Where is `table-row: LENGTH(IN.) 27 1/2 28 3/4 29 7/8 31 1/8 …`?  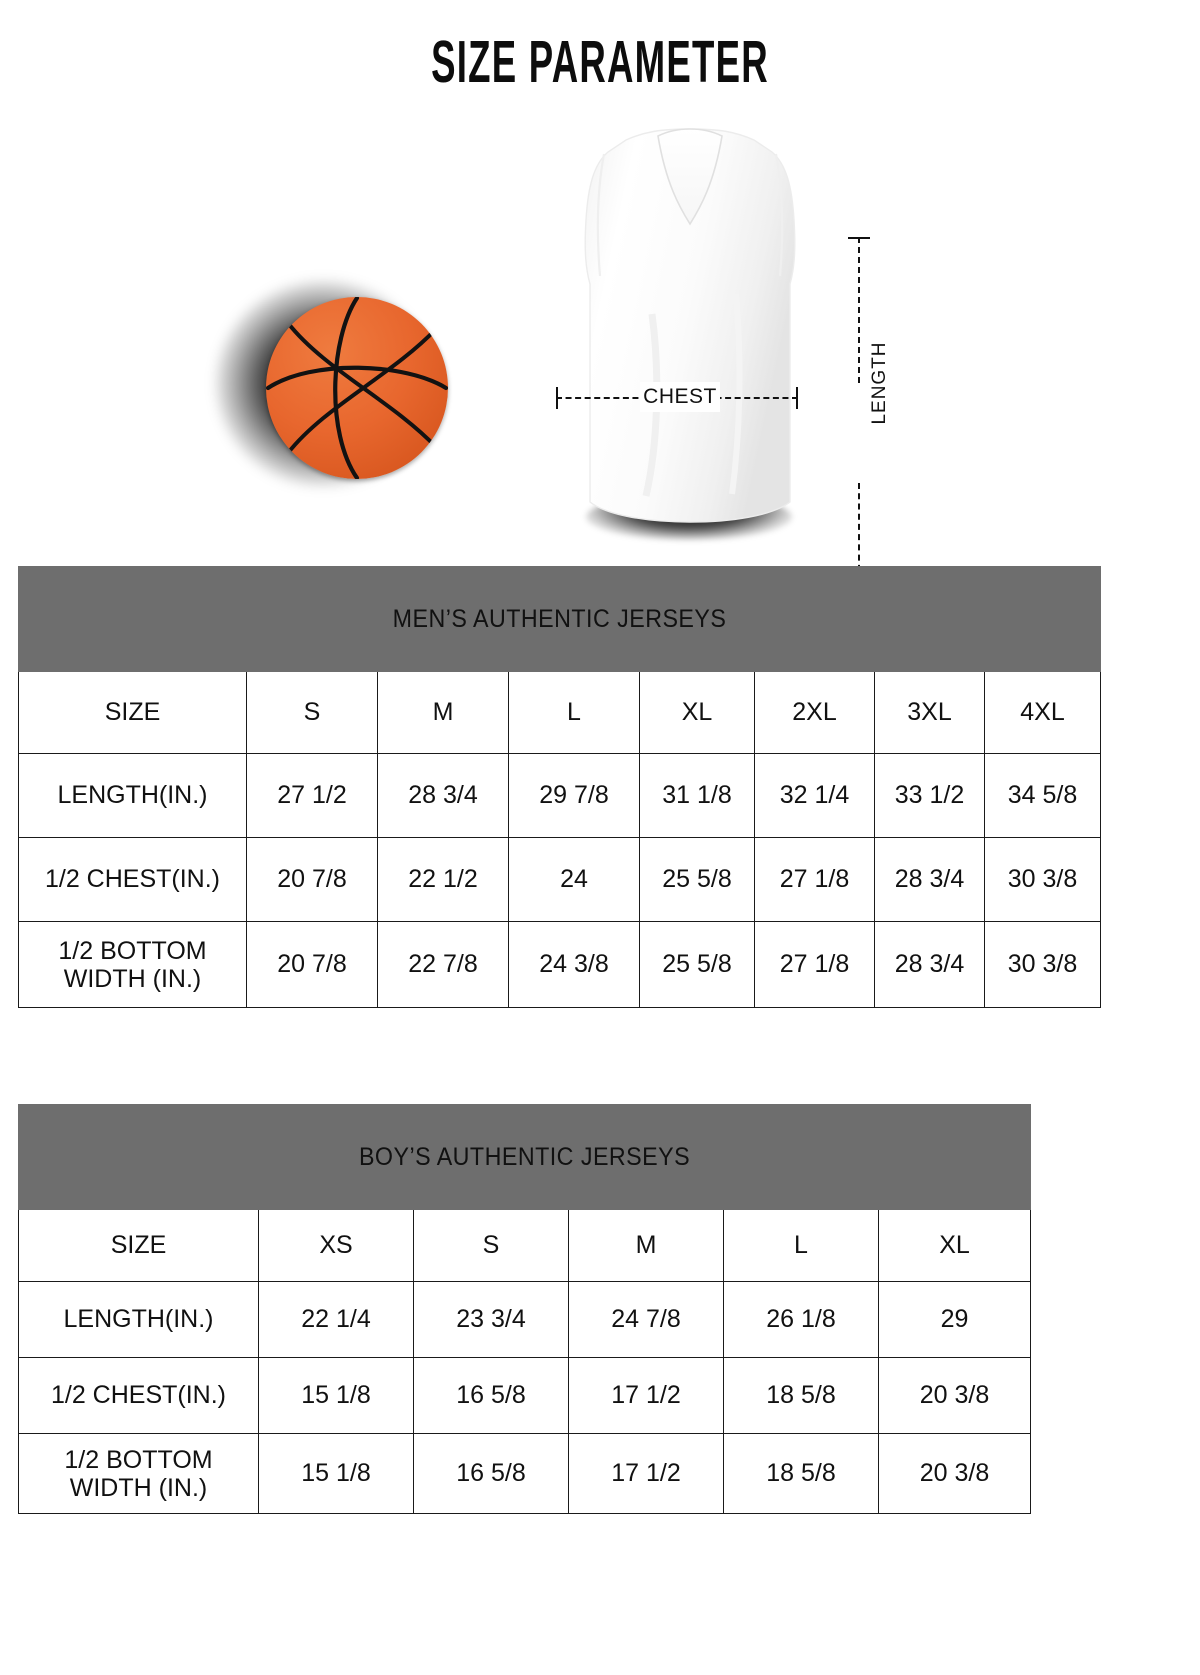 table-row: LENGTH(IN.) 27 1/2 28 3/4 29 7/8 31 1/8 … is located at coordinates (560, 795).